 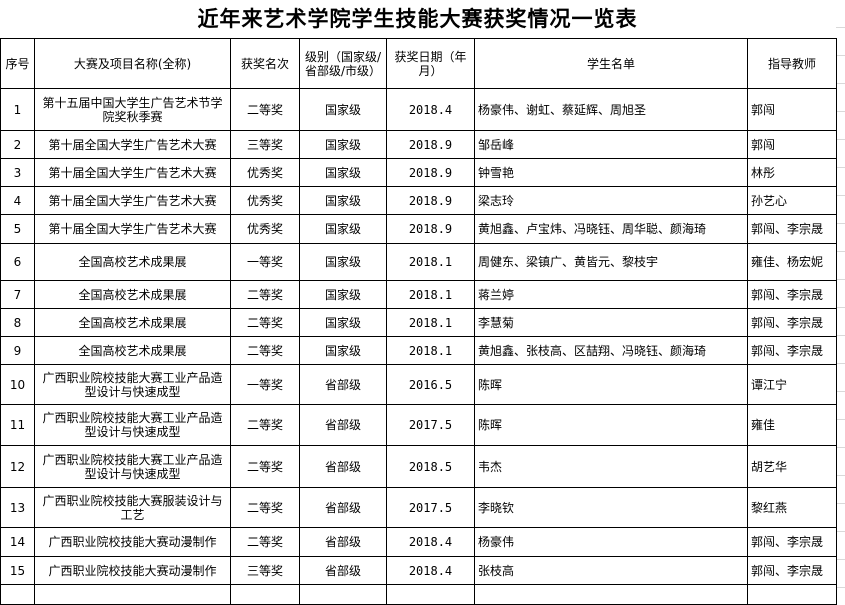 What do you see at coordinates (792, 200) in the screenshot?
I see `cell-teacher: 孙艺心` at bounding box center [792, 200].